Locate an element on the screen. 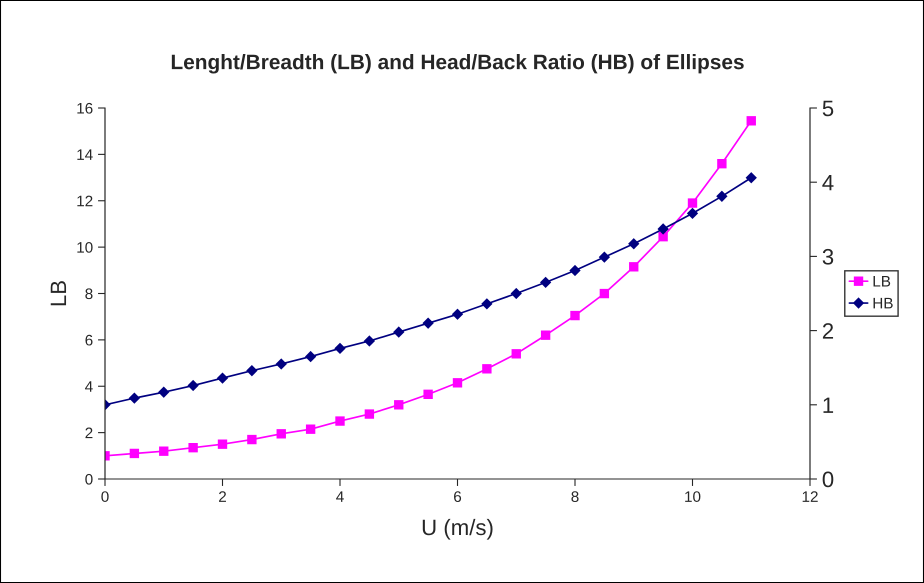 Image resolution: width=924 pixels, height=583 pixels. y-tick-label: 0 is located at coordinates (89, 479).